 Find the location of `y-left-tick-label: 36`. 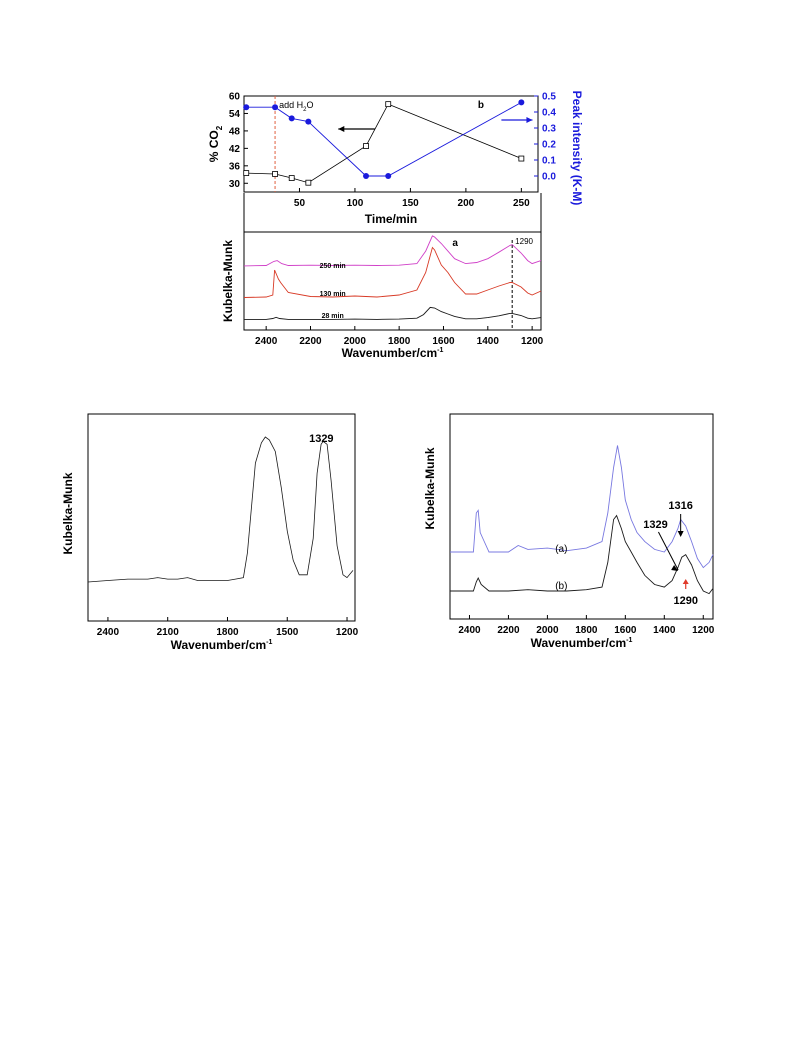

y-left-tick-label: 36 is located at coordinates (235, 166).